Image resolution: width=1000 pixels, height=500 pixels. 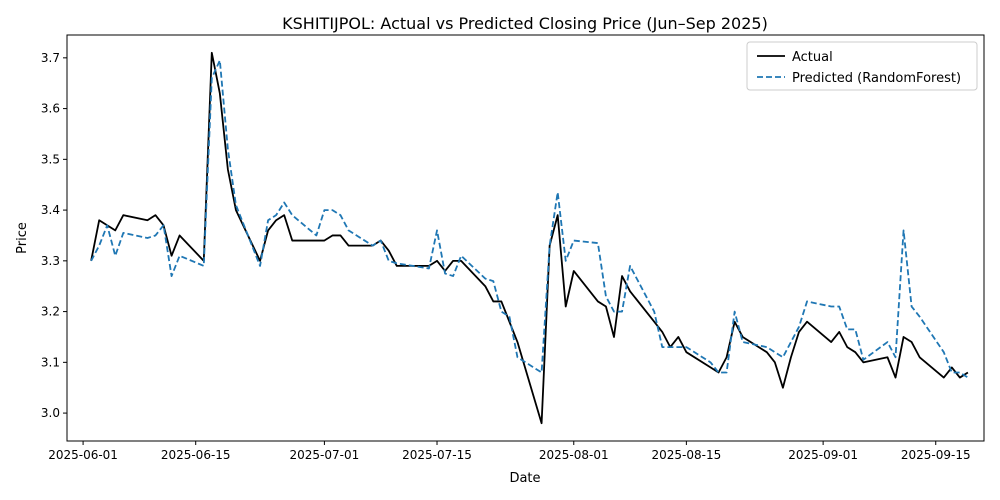 I want to click on x-tick-label: 2025-06-01, so click(x=83, y=455).